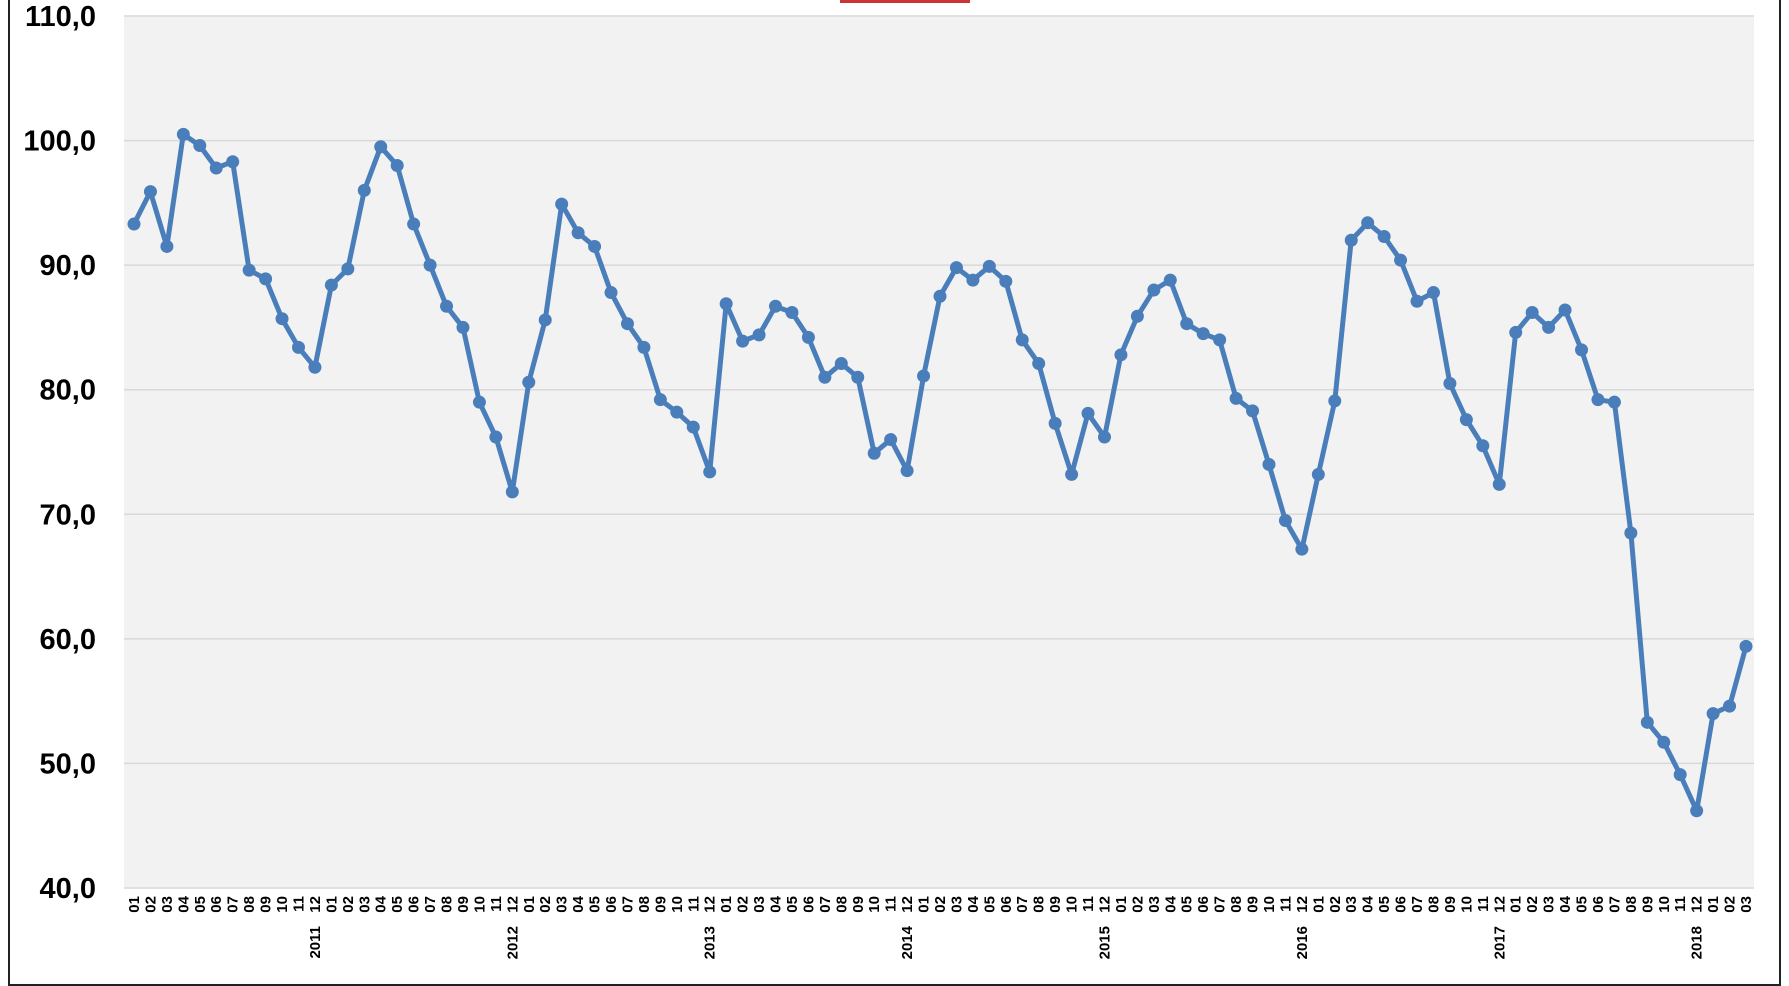 The height and width of the screenshot is (986, 1789). I want to click on x-tick-year-label: 2016, so click(1302, 942).